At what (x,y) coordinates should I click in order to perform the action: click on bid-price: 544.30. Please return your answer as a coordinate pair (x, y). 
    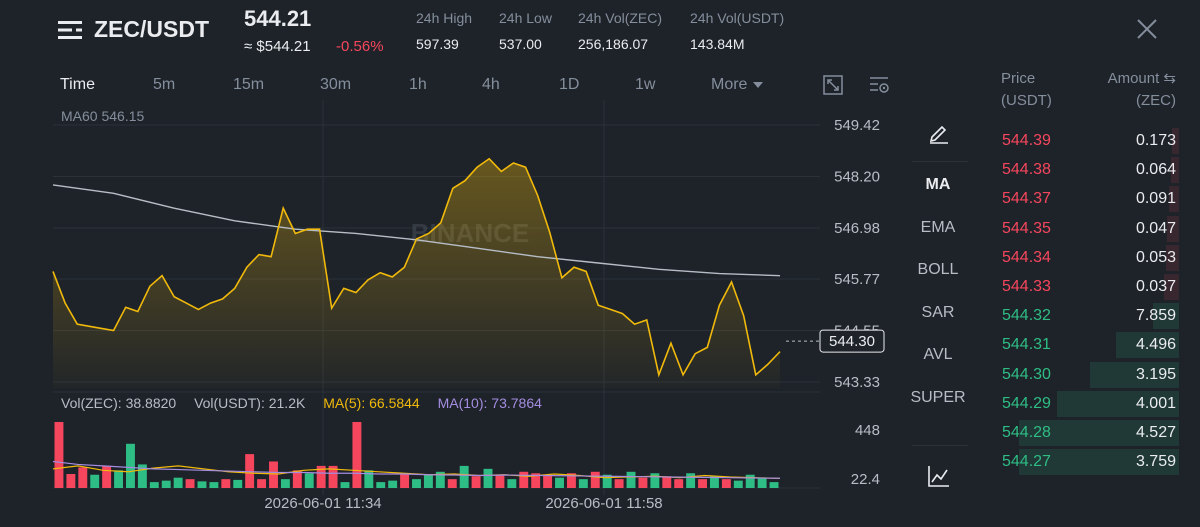
    Looking at the image, I should click on (1026, 374).